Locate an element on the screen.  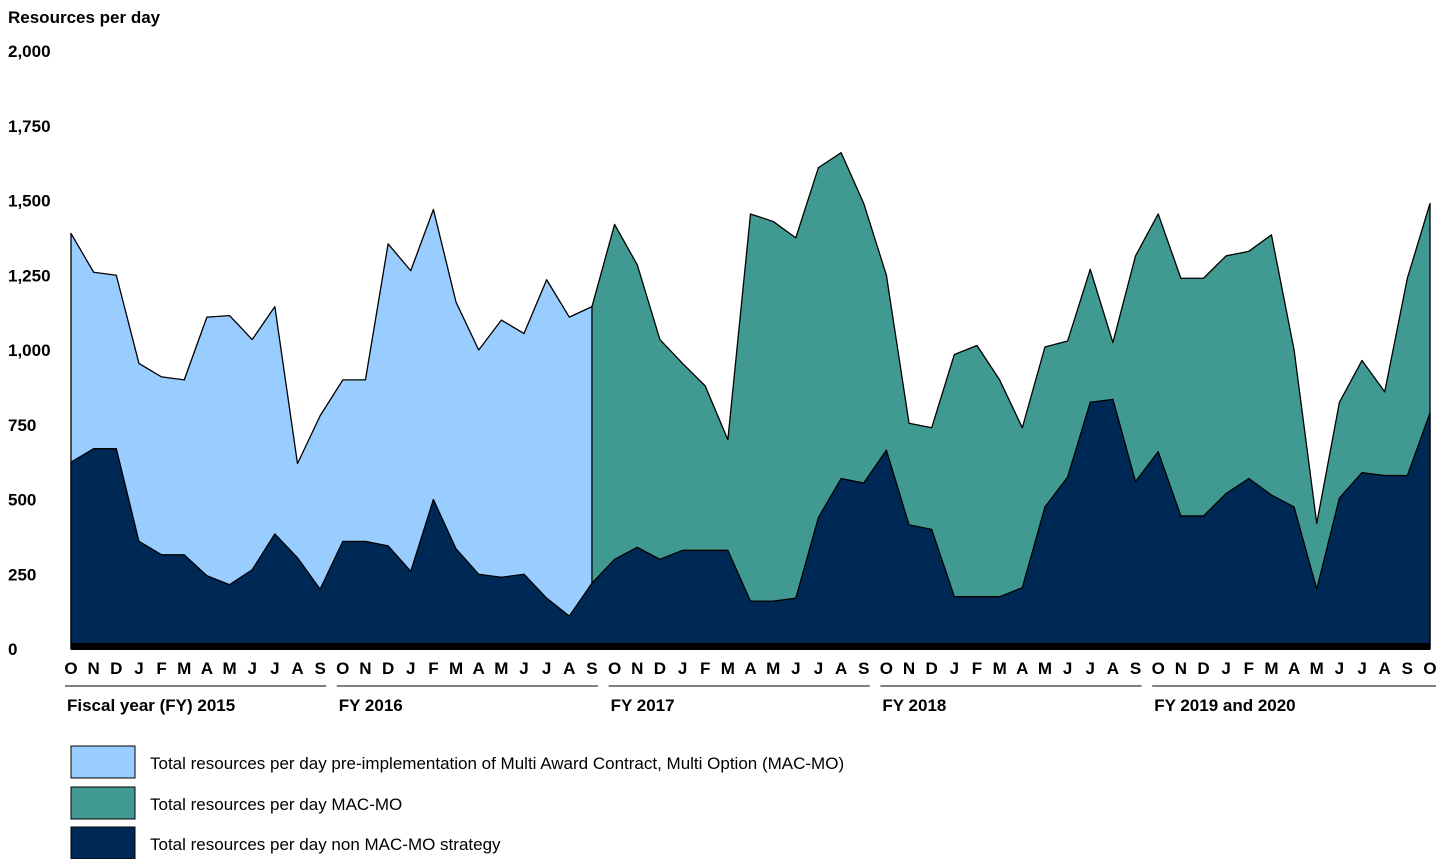
y-tick-label: 1,750 is located at coordinates (29, 126).